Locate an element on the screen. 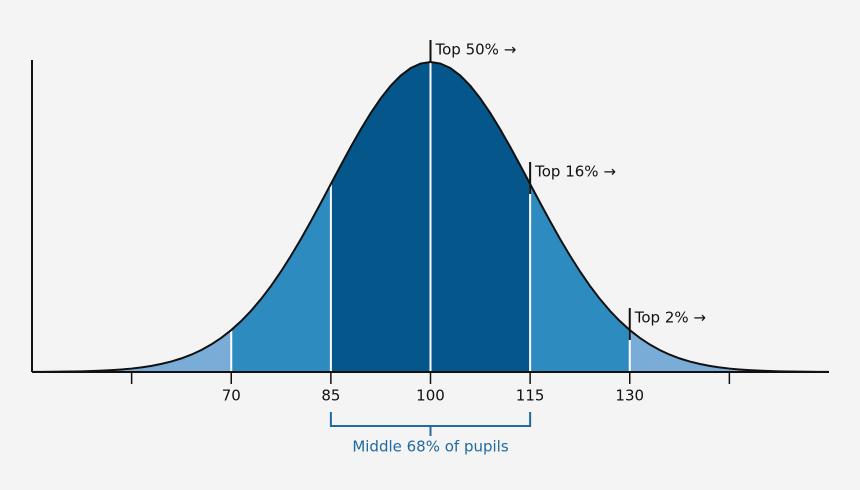  bracket is located at coordinates (430, 424).